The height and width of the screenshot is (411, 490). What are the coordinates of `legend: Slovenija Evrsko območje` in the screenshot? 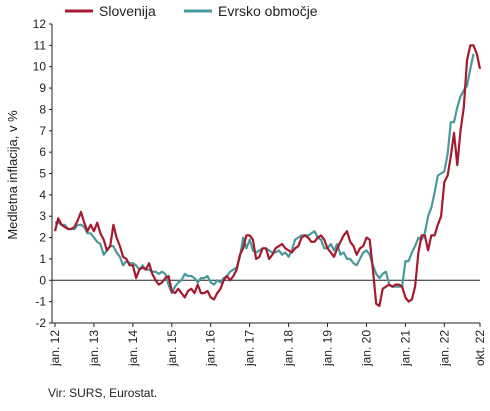 It's located at (191, 11).